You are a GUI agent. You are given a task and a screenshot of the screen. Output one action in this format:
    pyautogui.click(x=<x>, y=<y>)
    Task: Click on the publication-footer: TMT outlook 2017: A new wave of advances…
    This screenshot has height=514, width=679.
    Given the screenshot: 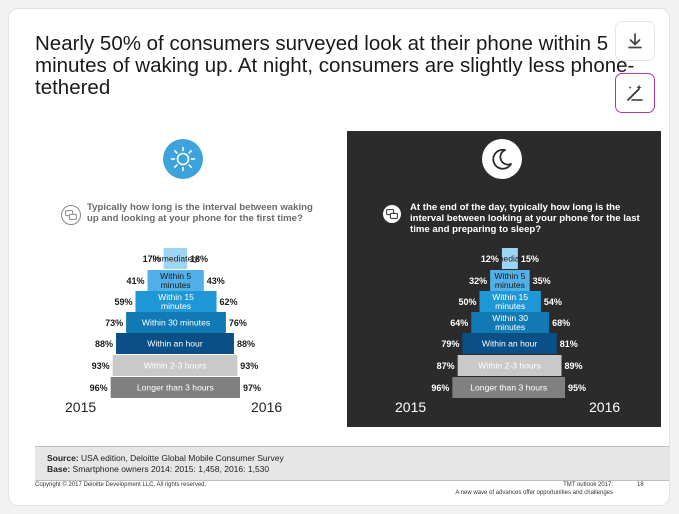 What is the action you would take?
    pyautogui.click(x=534, y=489)
    